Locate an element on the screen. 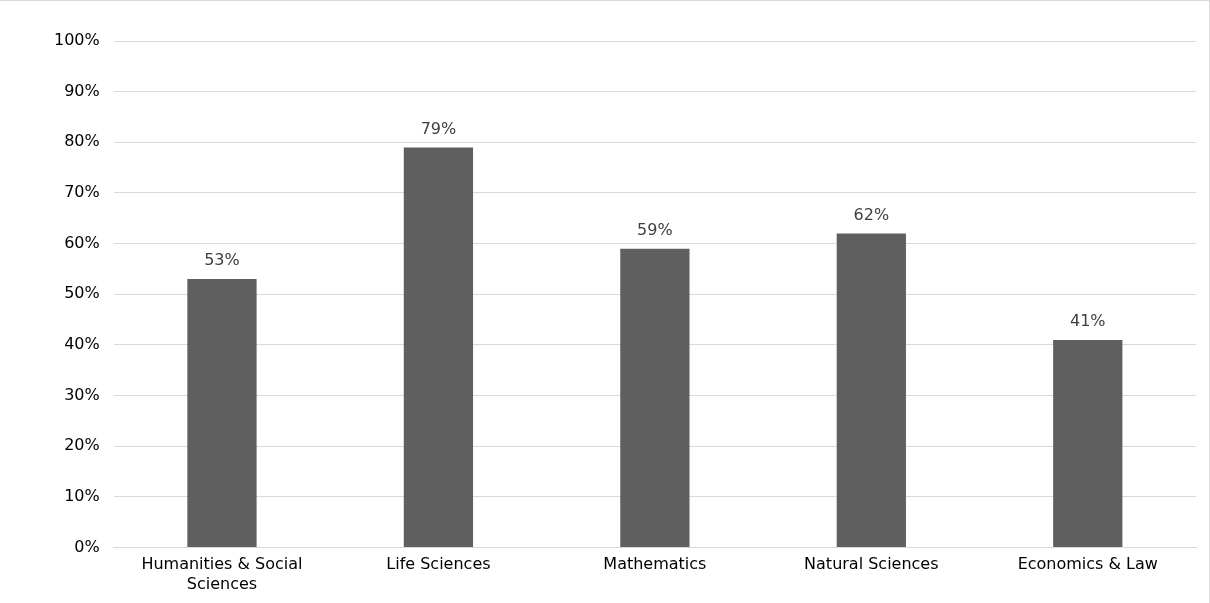  y-tick-label: 100% is located at coordinates (76, 40).